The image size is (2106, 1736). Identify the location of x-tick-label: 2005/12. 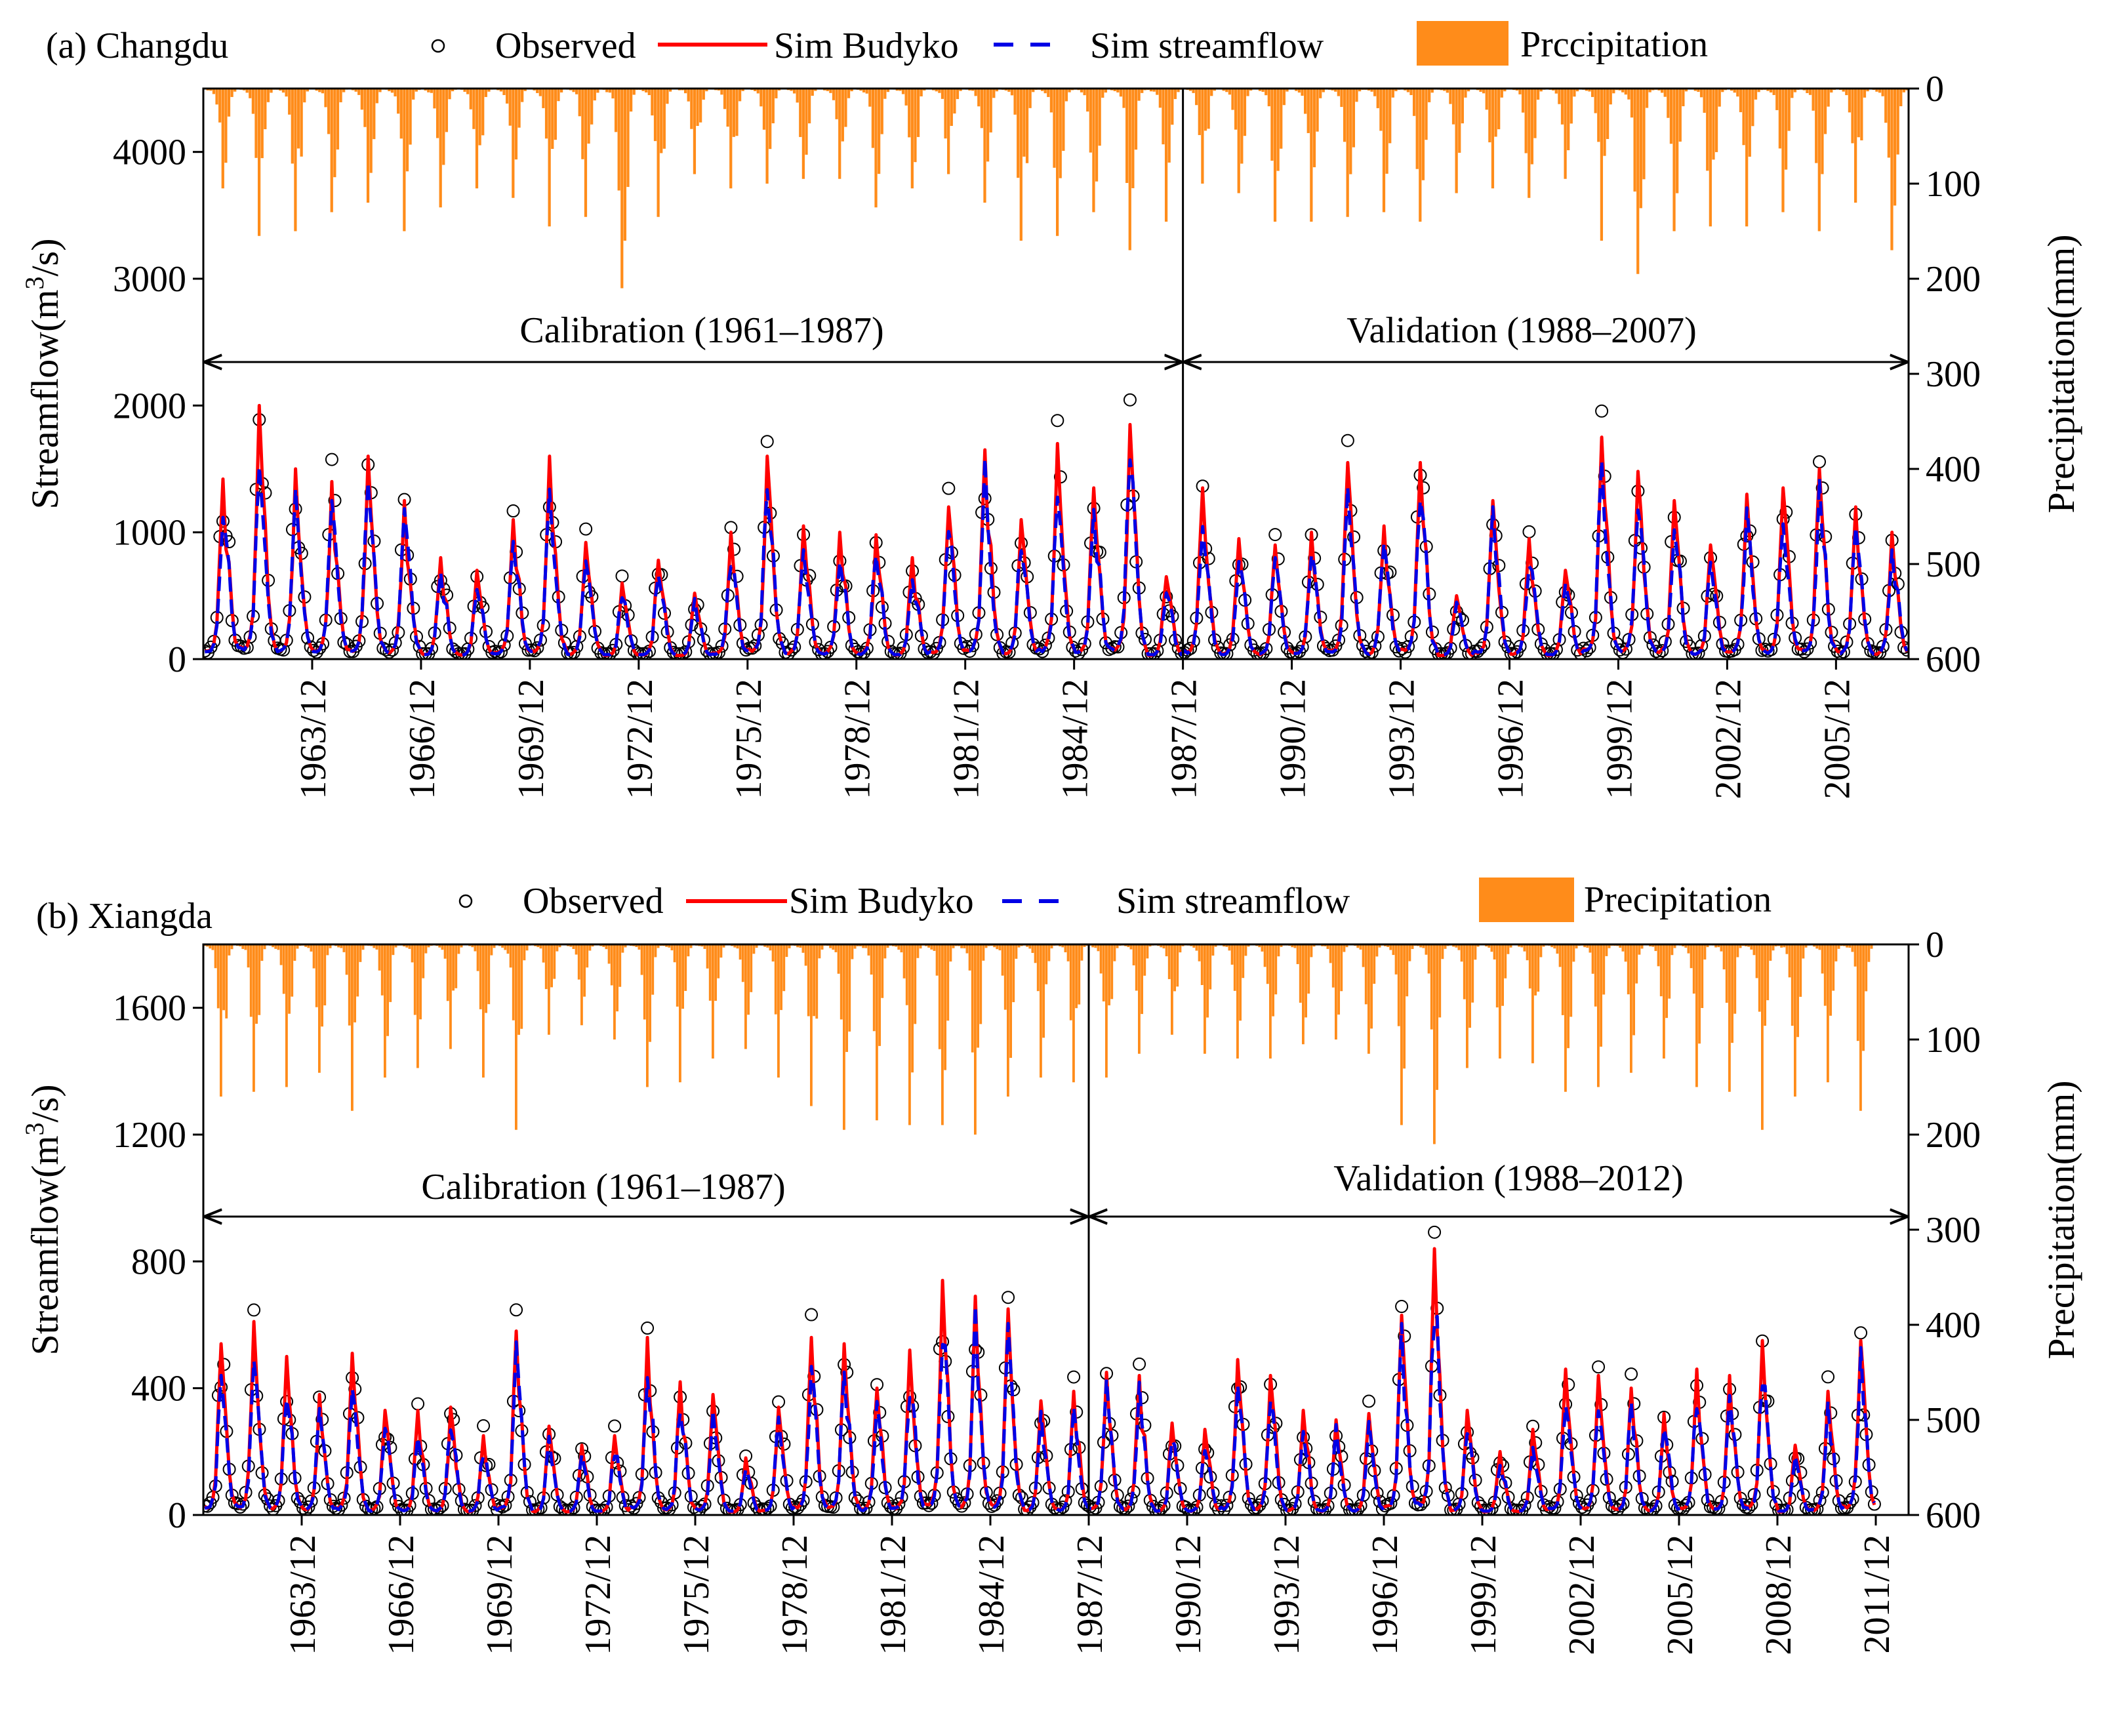
(1681, 1595).